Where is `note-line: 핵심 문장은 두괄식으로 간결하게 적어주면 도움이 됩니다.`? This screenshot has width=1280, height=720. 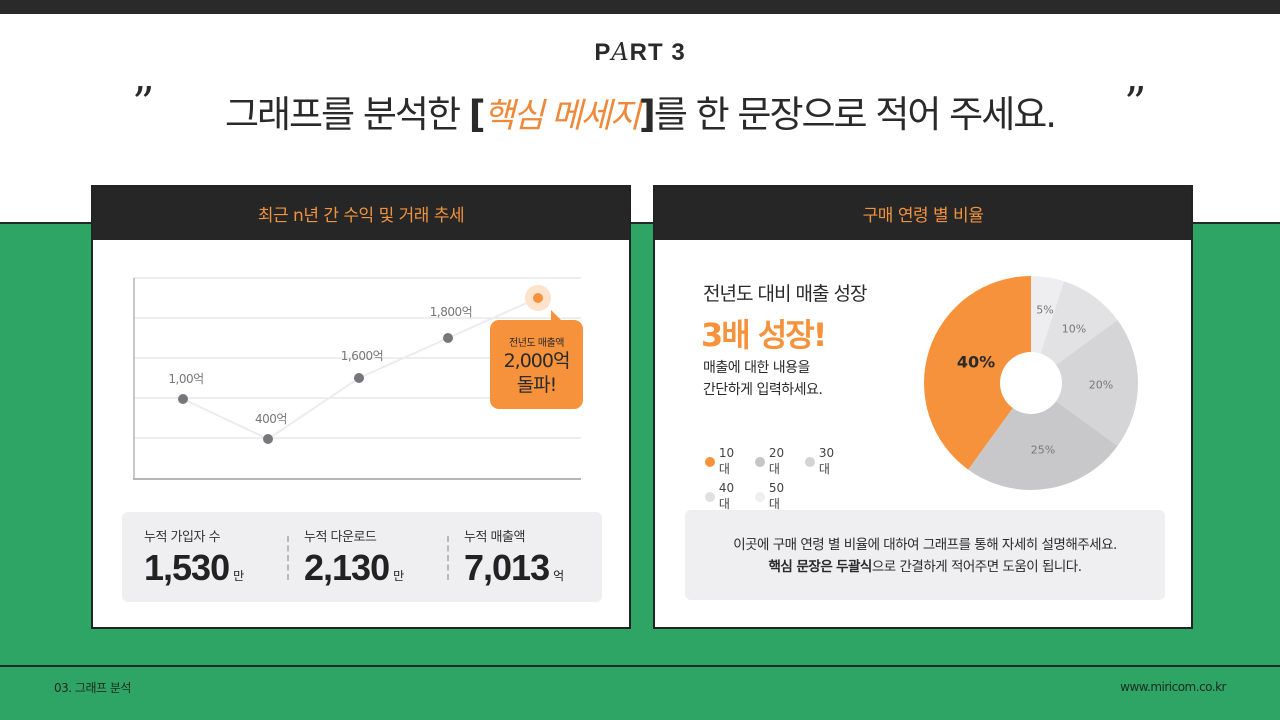
note-line: 핵심 문장은 두괄식으로 간결하게 적어주면 도움이 됩니다. is located at coordinates (925, 567).